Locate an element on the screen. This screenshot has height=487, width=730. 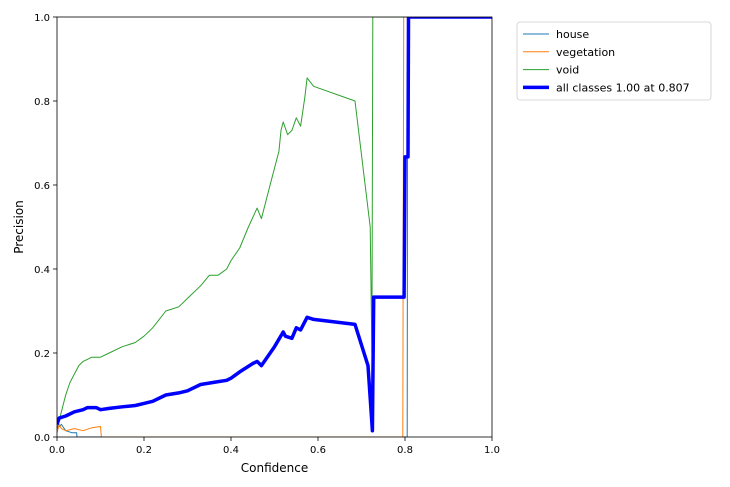
x-tick-label: 0.2 is located at coordinates (144, 450).